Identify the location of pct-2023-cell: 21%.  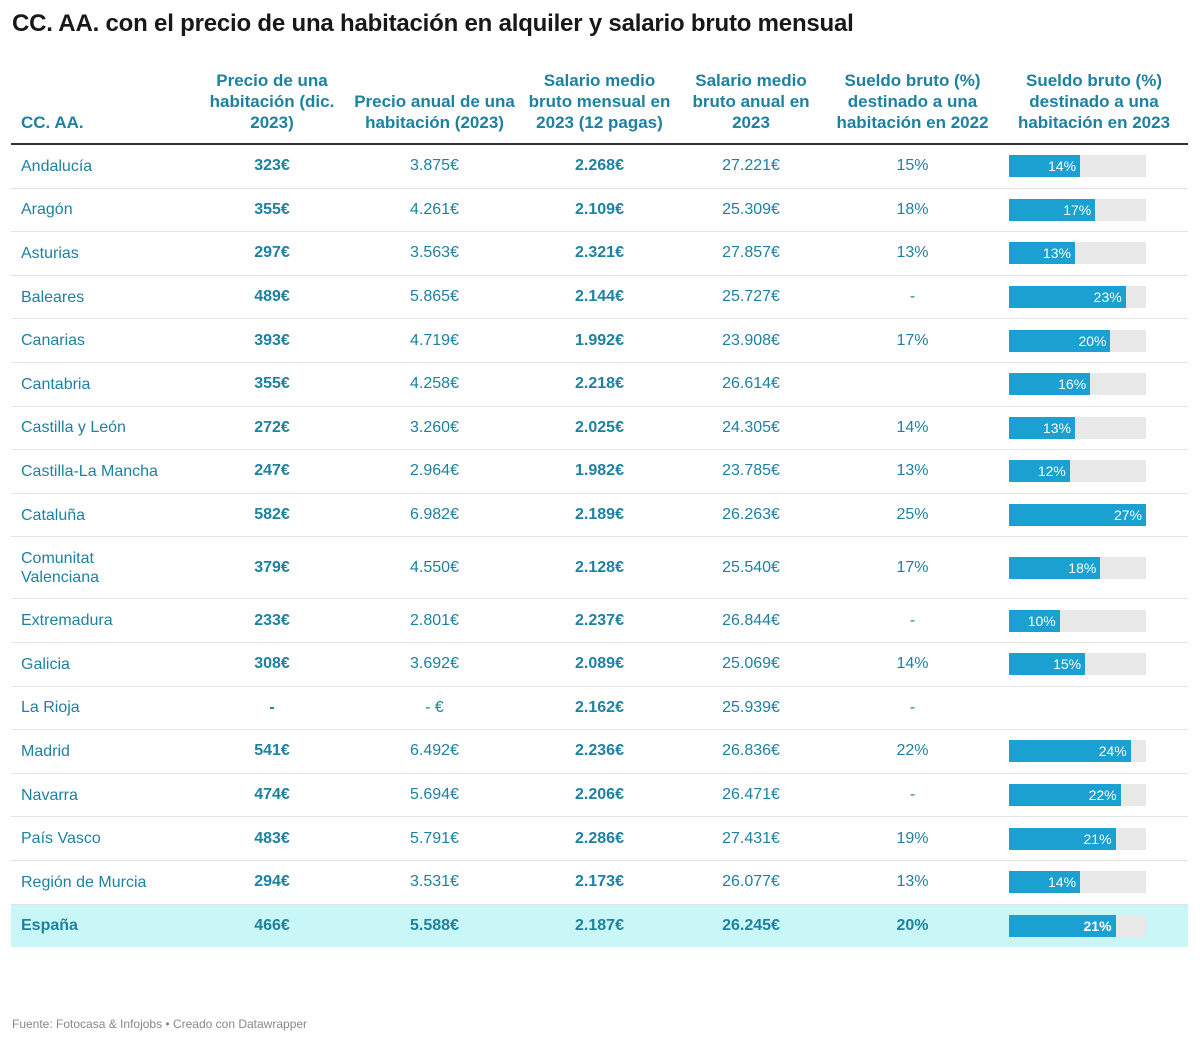
(1094, 838).